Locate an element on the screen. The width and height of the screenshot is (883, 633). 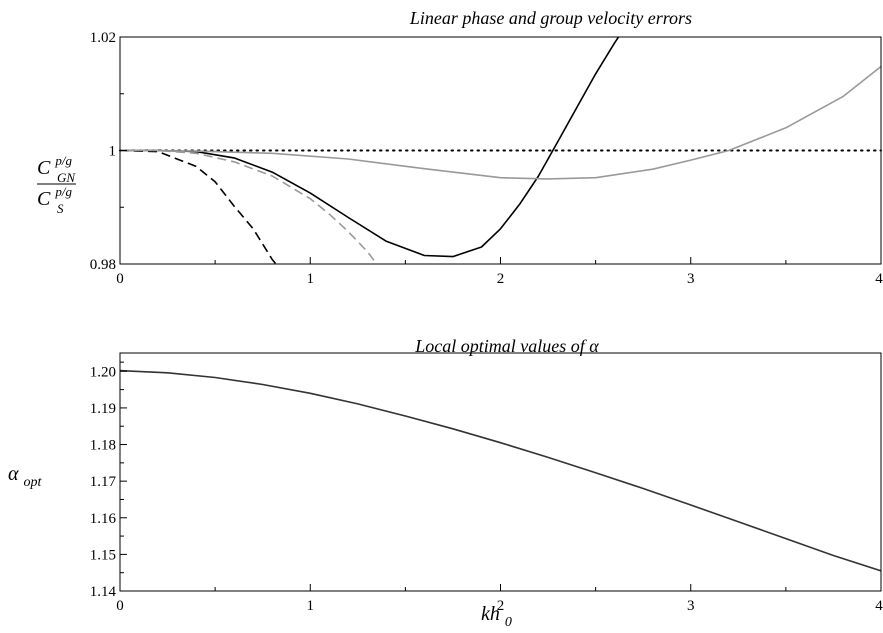
top-chart-title: Linear phase and group velocity errors is located at coordinates (550, 18).